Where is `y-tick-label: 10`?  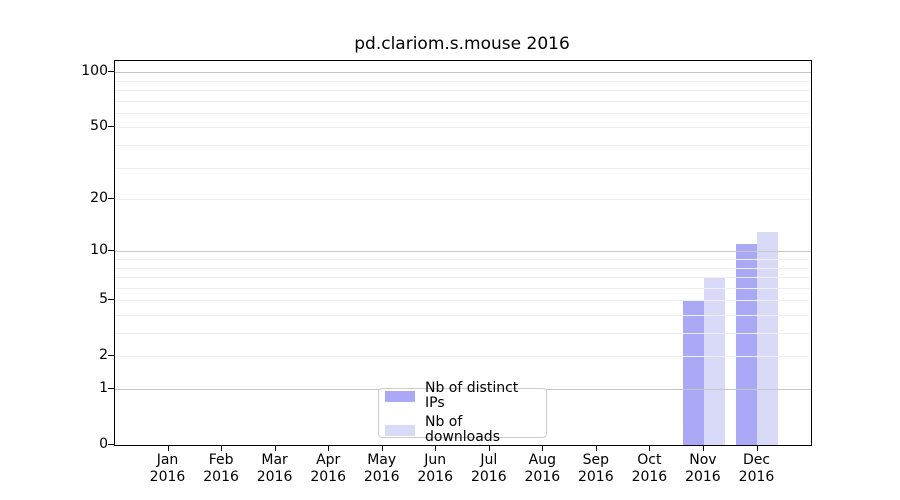 y-tick-label: 10 is located at coordinates (99, 250).